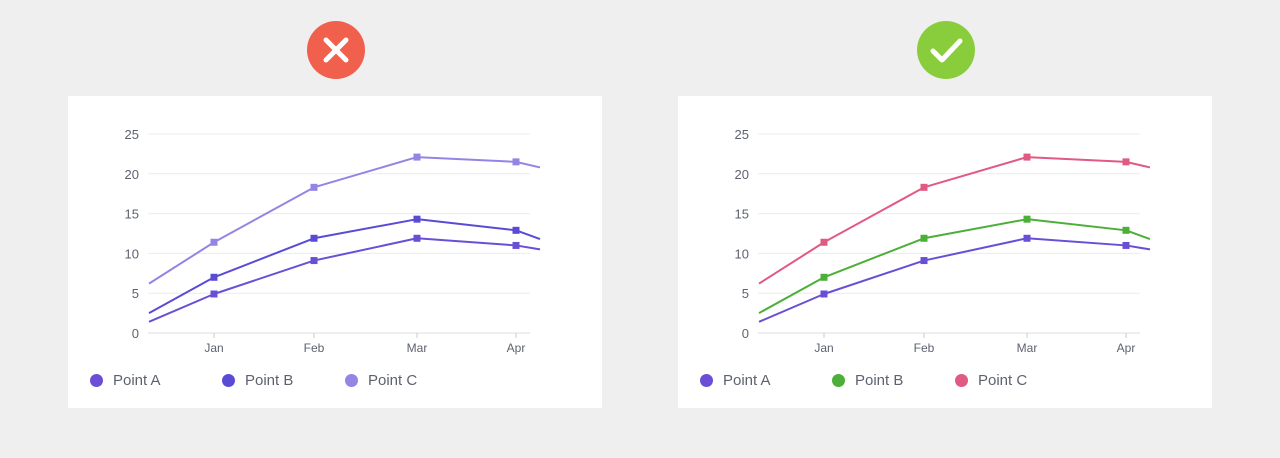 This screenshot has width=1280, height=458. I want to click on incorrect-badge, so click(336, 50).